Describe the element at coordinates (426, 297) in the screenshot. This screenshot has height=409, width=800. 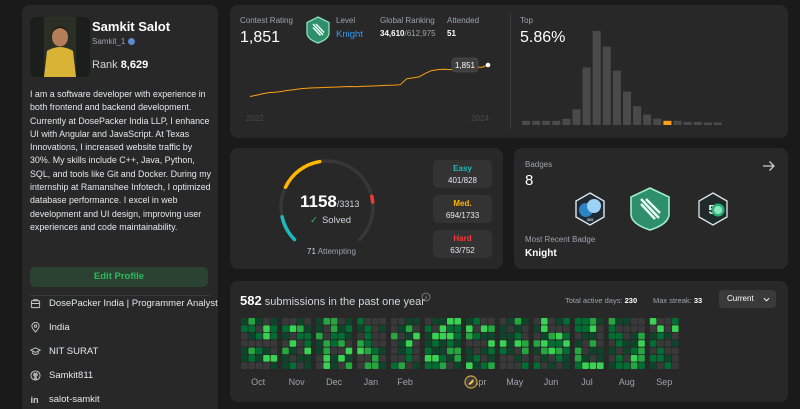
I see `info-icon` at that location.